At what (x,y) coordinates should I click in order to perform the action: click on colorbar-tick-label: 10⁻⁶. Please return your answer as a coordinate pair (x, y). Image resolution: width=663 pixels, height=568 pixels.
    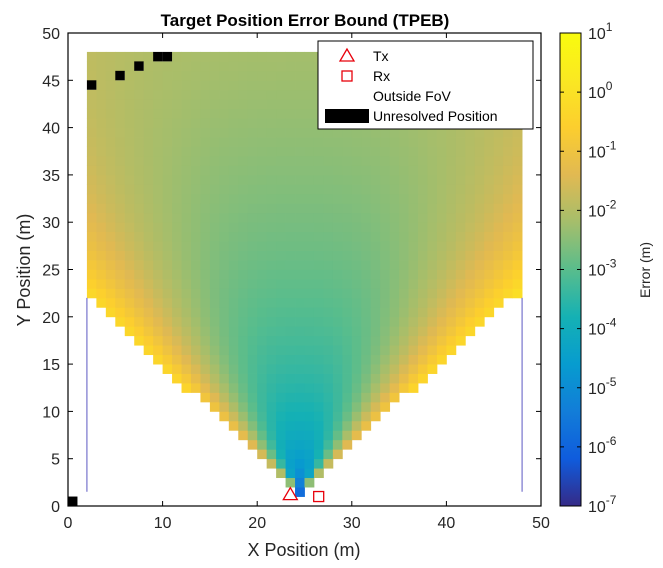
    Looking at the image, I should click on (602, 445).